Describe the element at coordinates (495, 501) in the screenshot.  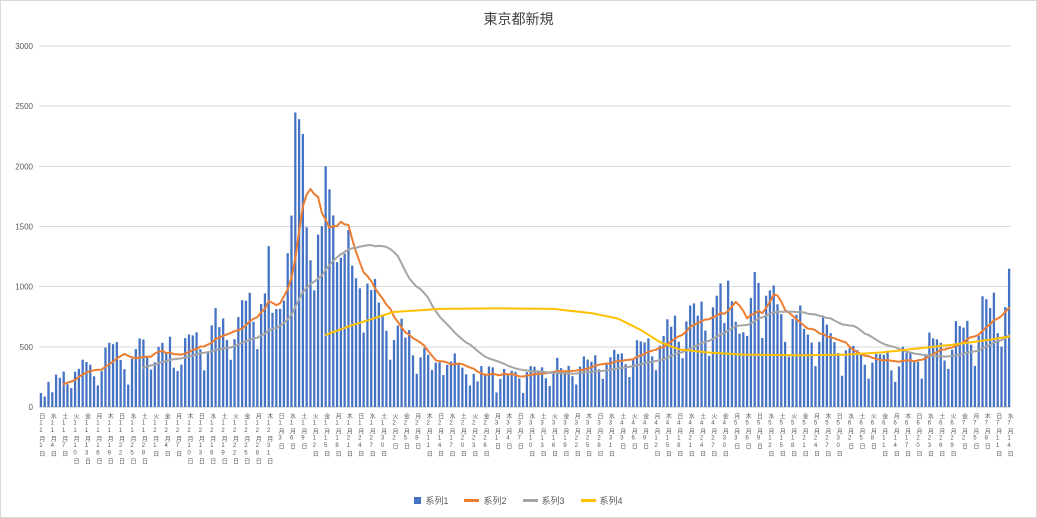
I see `legend-label-series2: 系列2` at that location.